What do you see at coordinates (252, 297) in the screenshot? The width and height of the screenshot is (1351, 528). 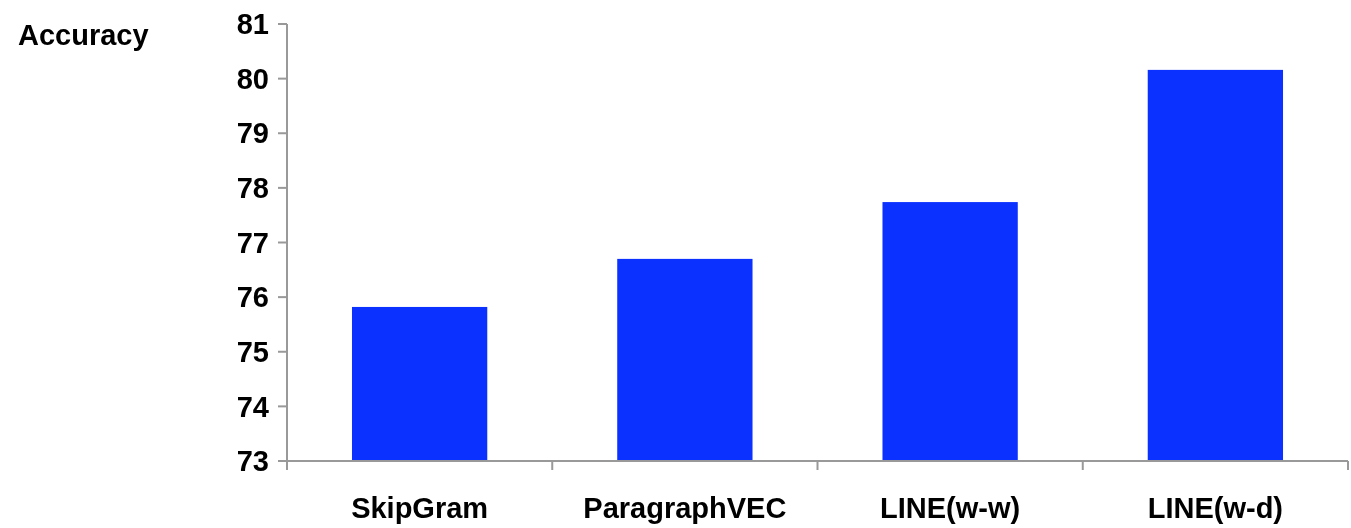 I see `y-tick-label: 76` at bounding box center [252, 297].